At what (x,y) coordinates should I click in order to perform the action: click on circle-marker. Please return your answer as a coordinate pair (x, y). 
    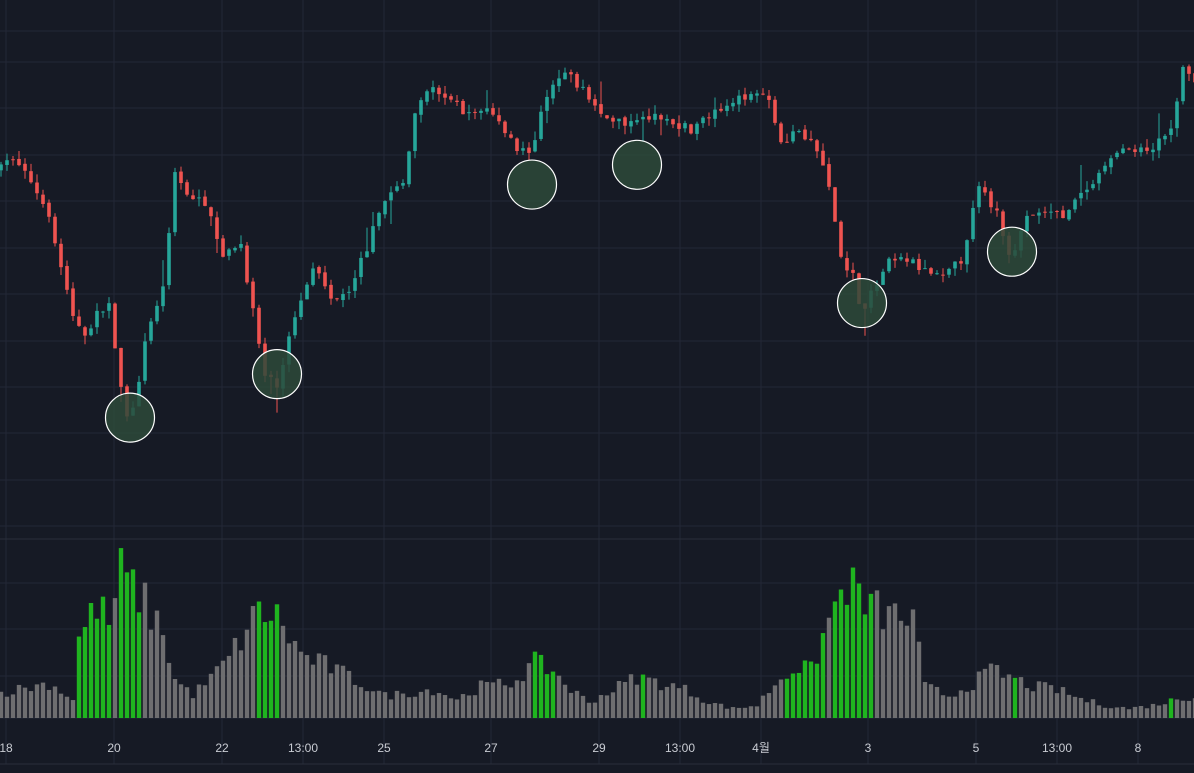
    Looking at the image, I should click on (862, 303).